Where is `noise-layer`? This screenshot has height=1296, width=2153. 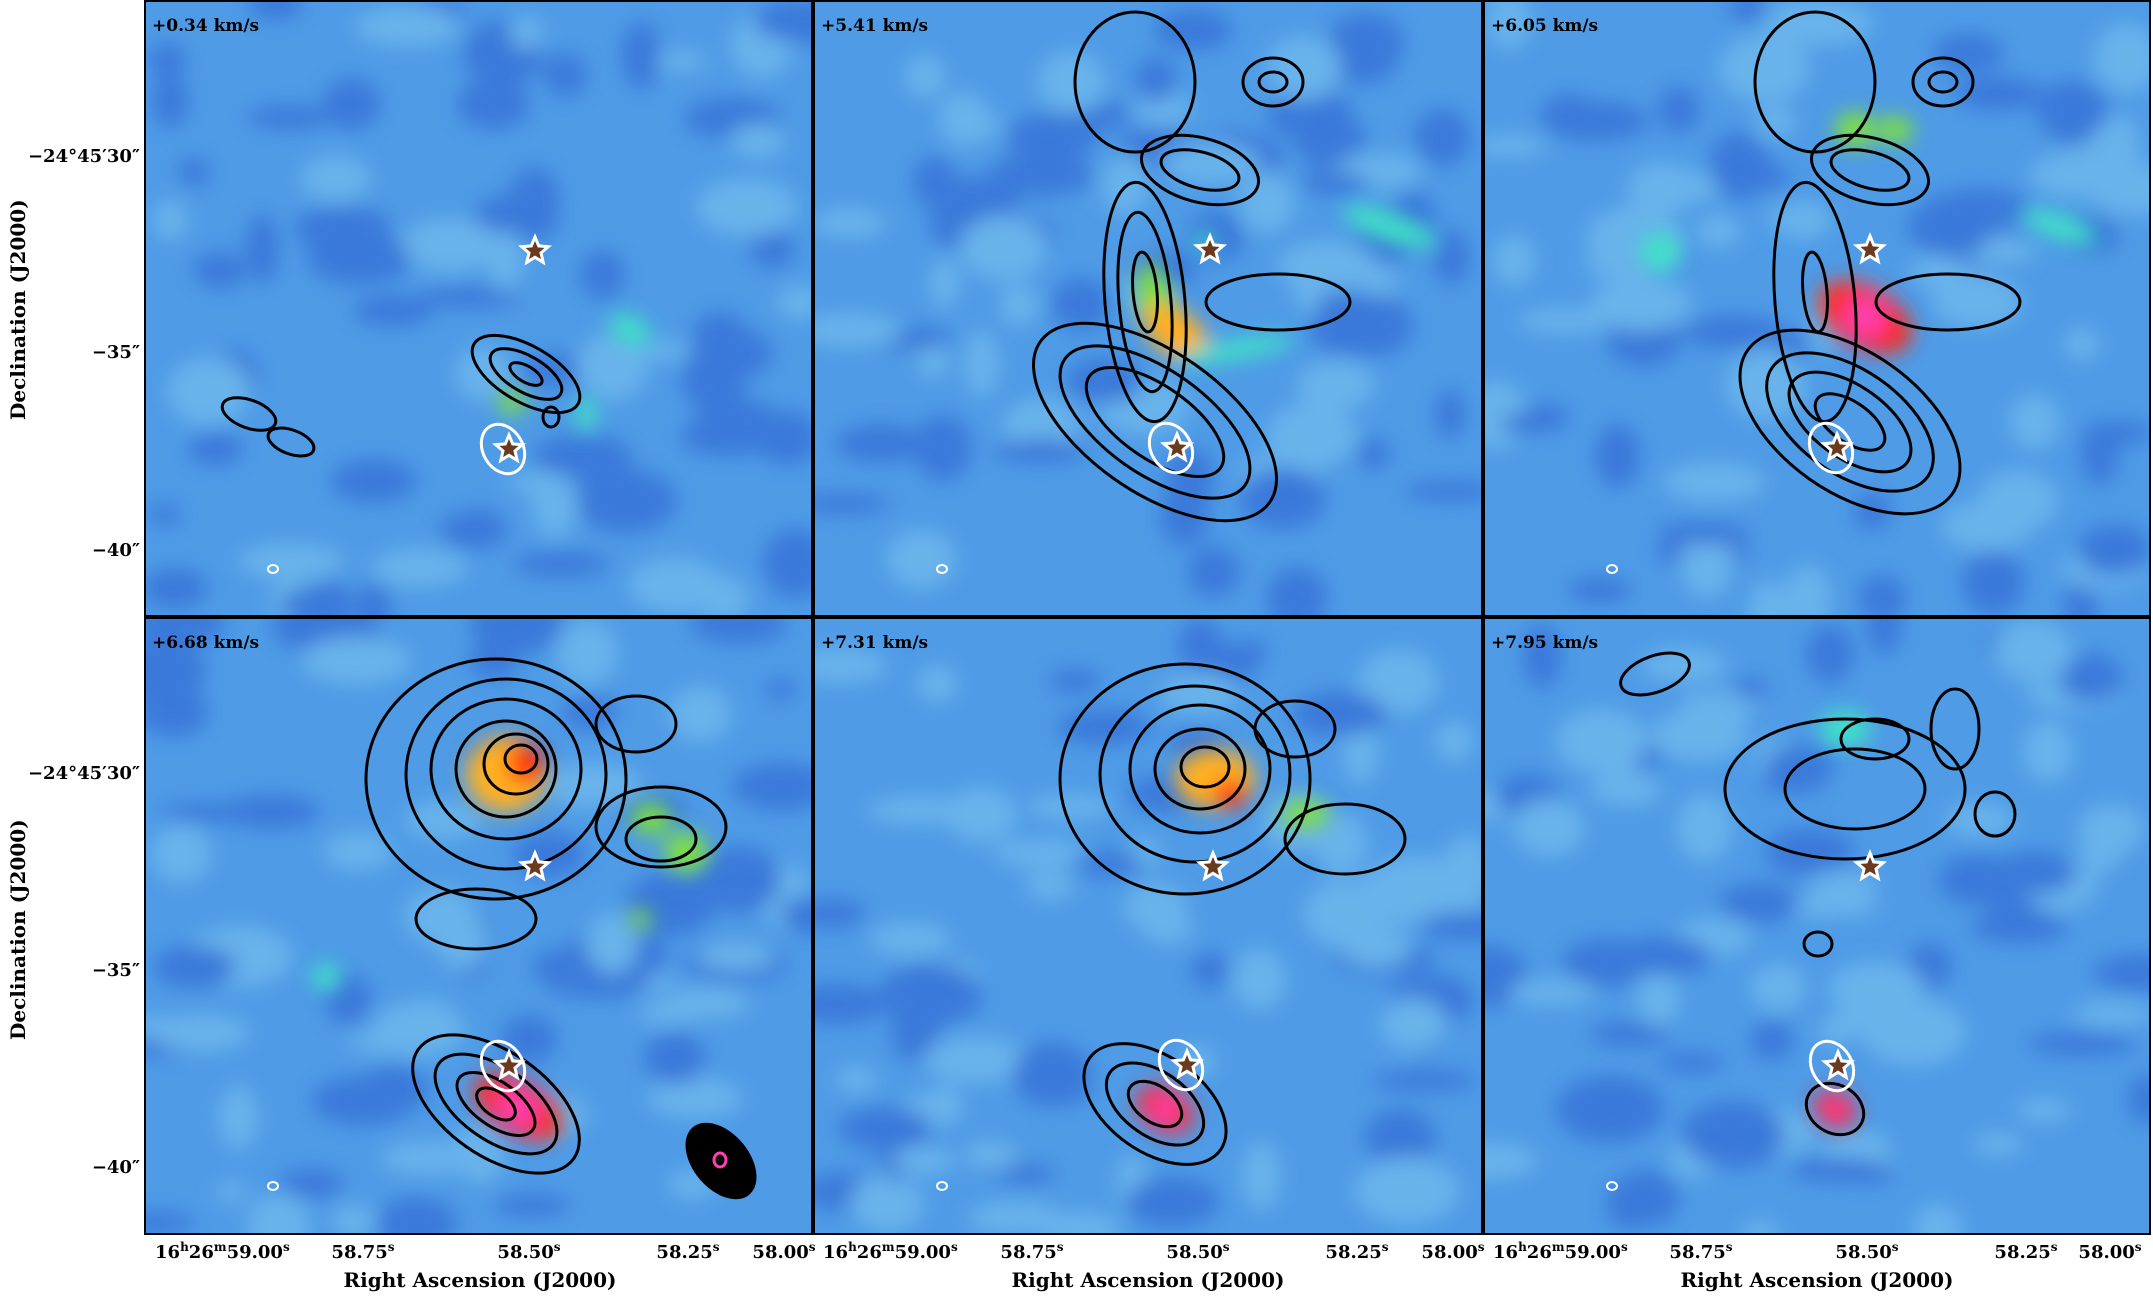
noise-layer is located at coordinates (1148, 311).